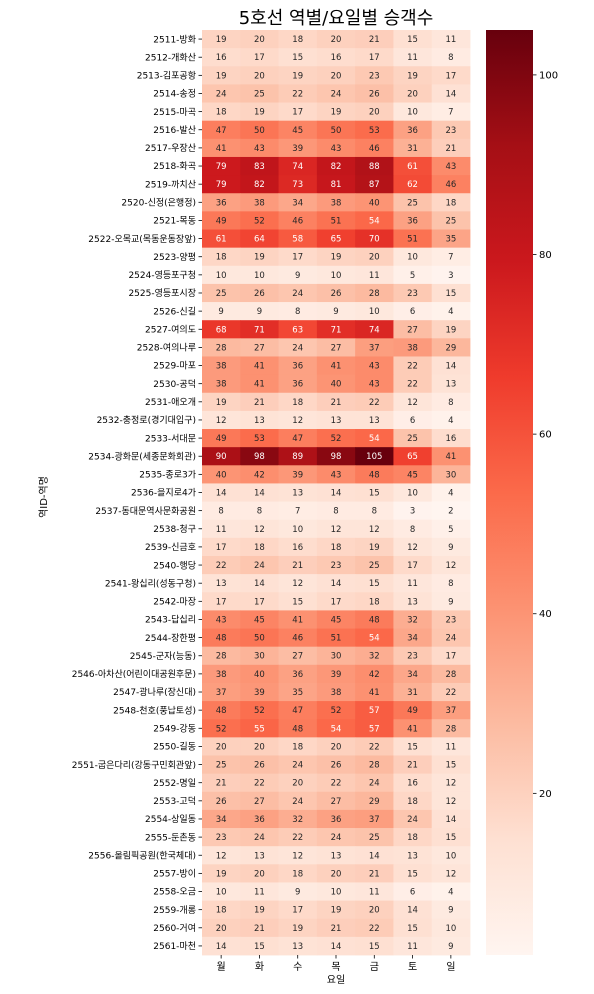 Image resolution: width=594 pixels, height=994 pixels. I want to click on cell-value-label: 7, so click(297, 512).